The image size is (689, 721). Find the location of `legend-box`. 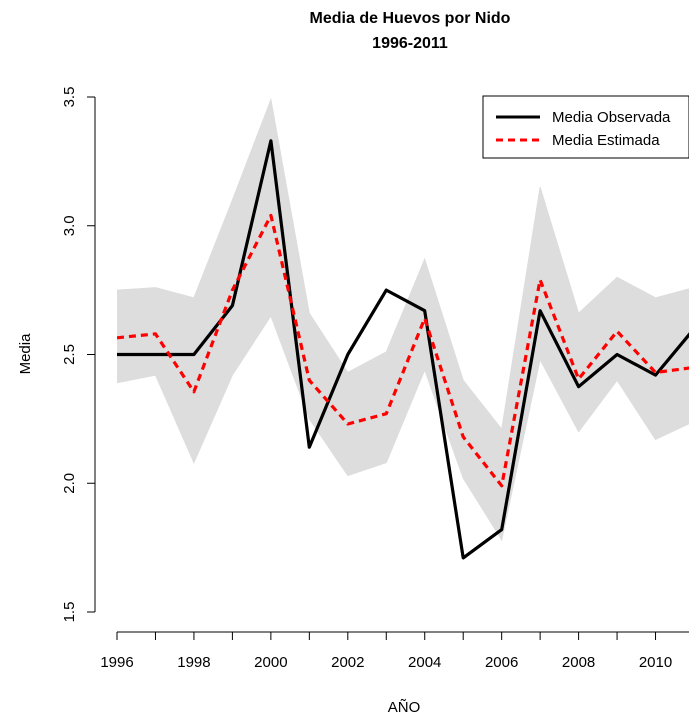

legend-box is located at coordinates (585, 127).